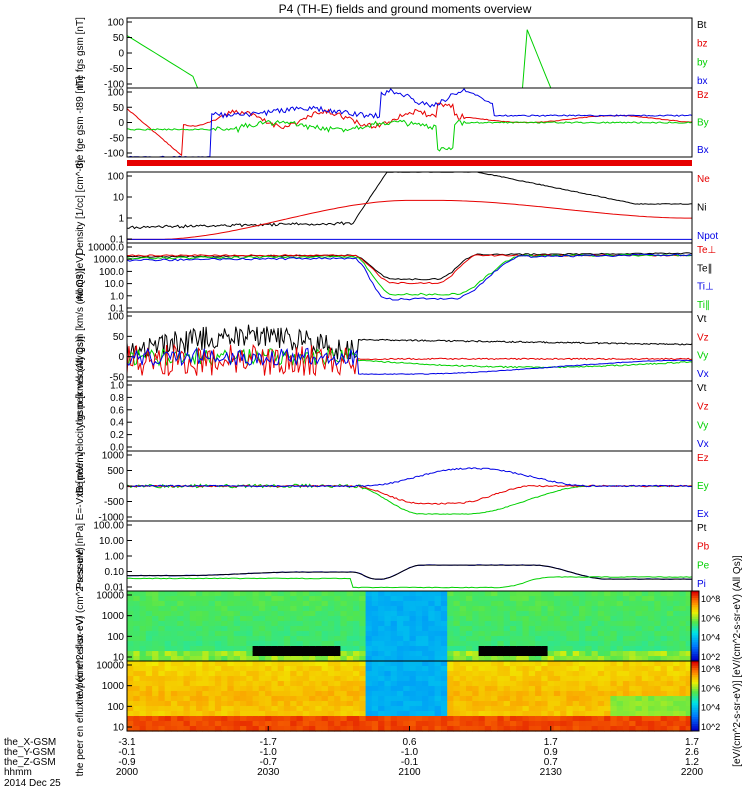 Image resolution: width=750 pixels, height=800 pixels. What do you see at coordinates (117, 435) in the screenshot?
I see `y-tick-label: 0.2` at bounding box center [117, 435].